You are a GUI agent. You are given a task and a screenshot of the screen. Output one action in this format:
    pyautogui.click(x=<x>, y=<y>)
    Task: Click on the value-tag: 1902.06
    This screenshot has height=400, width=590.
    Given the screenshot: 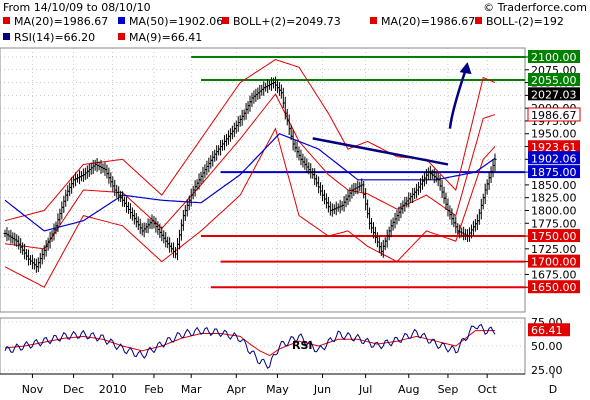 What is the action you would take?
    pyautogui.click(x=554, y=158)
    